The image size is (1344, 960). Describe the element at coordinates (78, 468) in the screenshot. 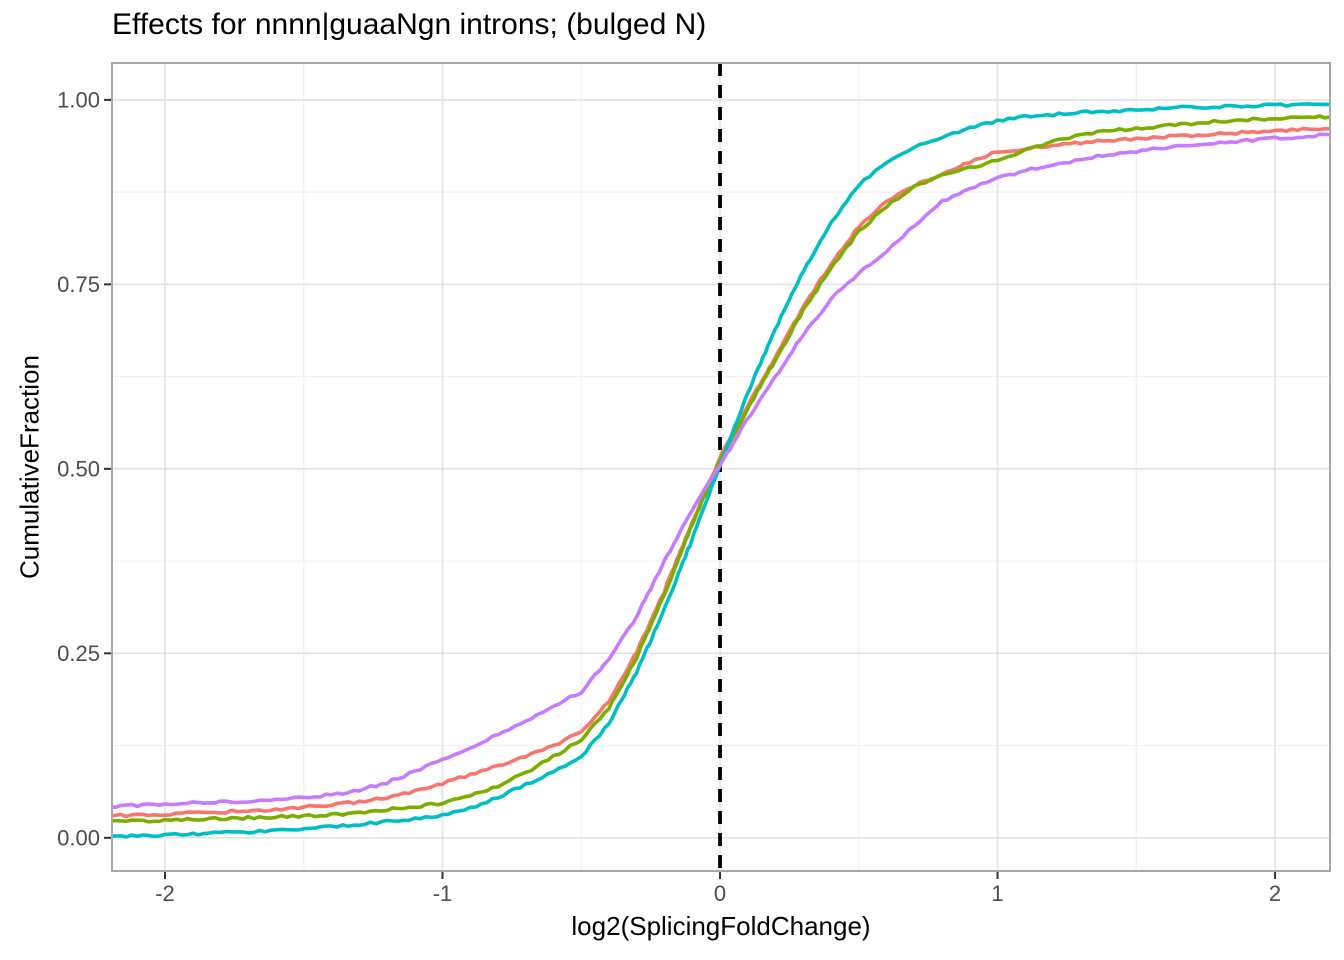

I see `y-tick-label: 0.50` at that location.